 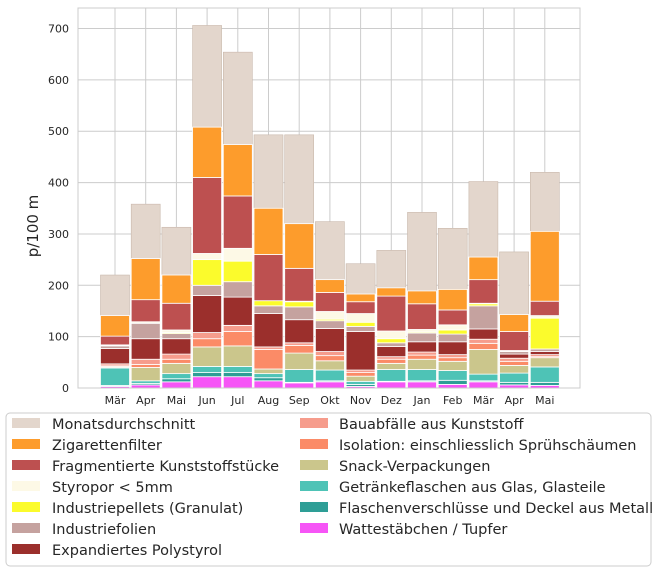 What do you see at coordinates (237, 400) in the screenshot?
I see `x-tick-label: Jul` at bounding box center [237, 400].